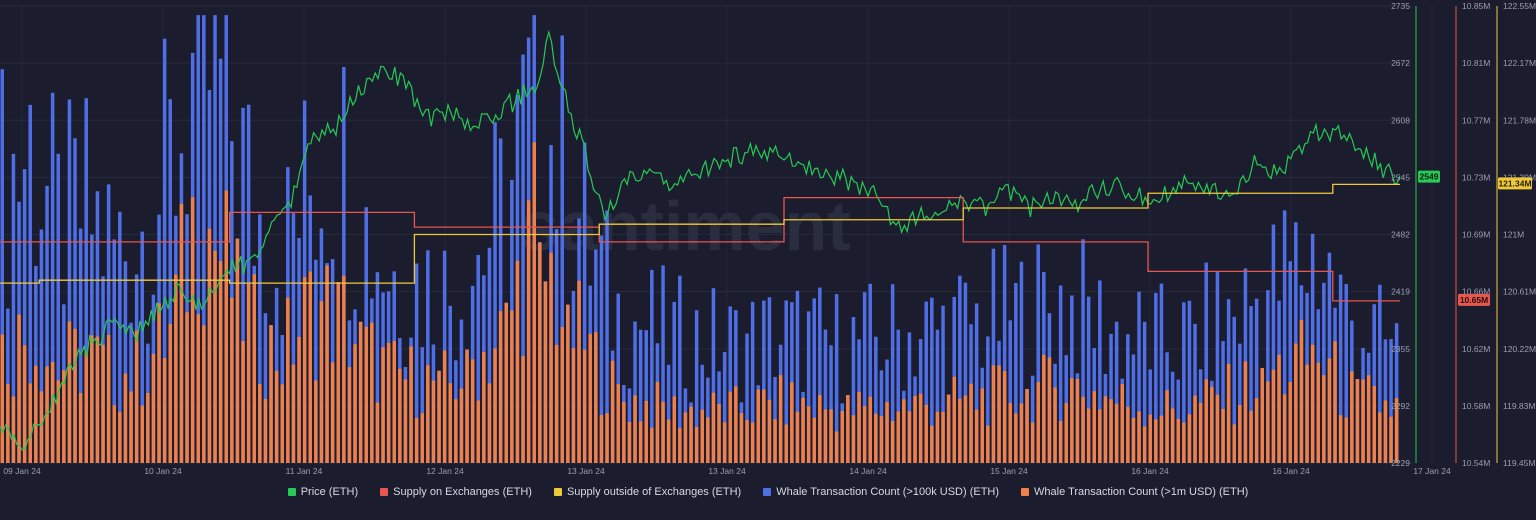 The height and width of the screenshot is (520, 1536). Describe the element at coordinates (1400, 235) in the screenshot. I see `price-tick-label: 2482` at that location.